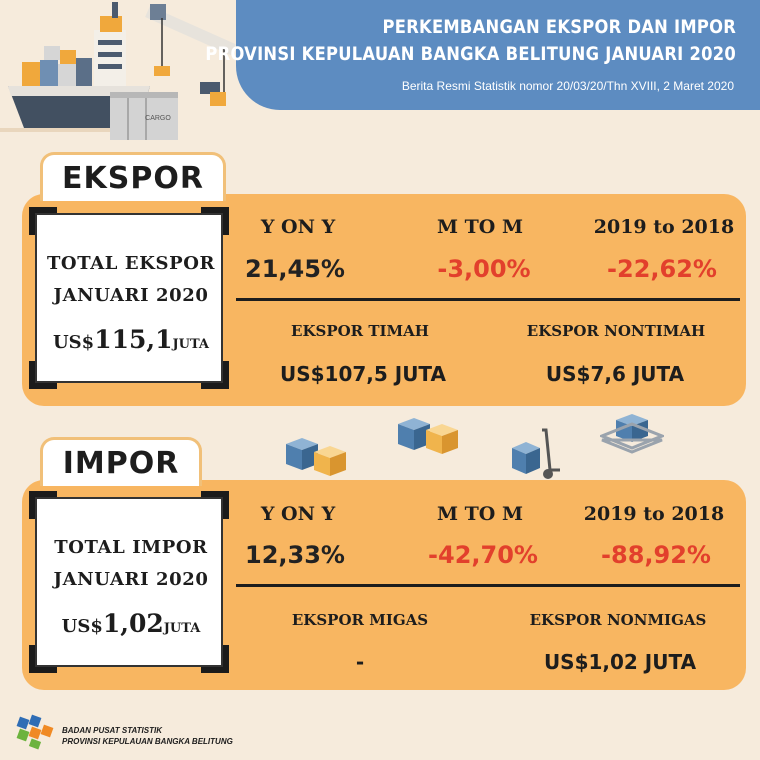 This screenshot has height=760, width=760. What do you see at coordinates (632, 434) in the screenshot?
I see `pallet-icon` at bounding box center [632, 434].